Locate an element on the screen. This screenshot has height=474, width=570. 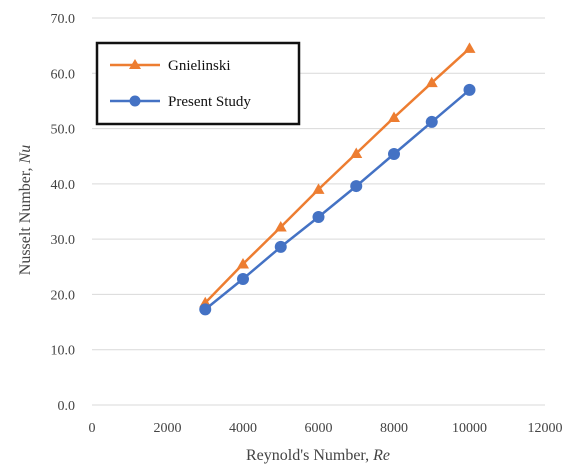
y-tick-label: 40.0 is located at coordinates (63, 185).